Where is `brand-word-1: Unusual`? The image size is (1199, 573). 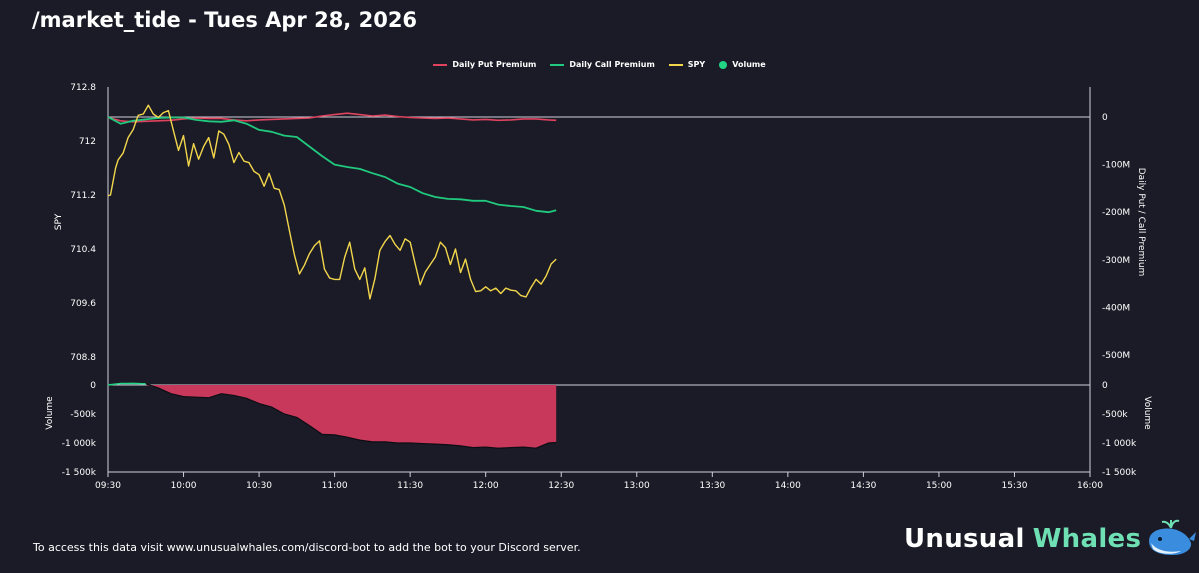 brand-word-1: Unusual is located at coordinates (964, 539).